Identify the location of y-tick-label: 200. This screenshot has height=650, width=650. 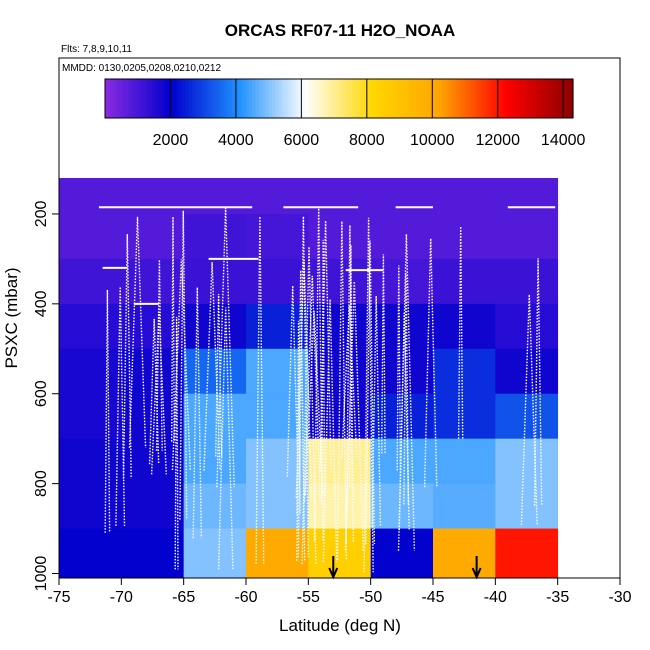
(41, 214).